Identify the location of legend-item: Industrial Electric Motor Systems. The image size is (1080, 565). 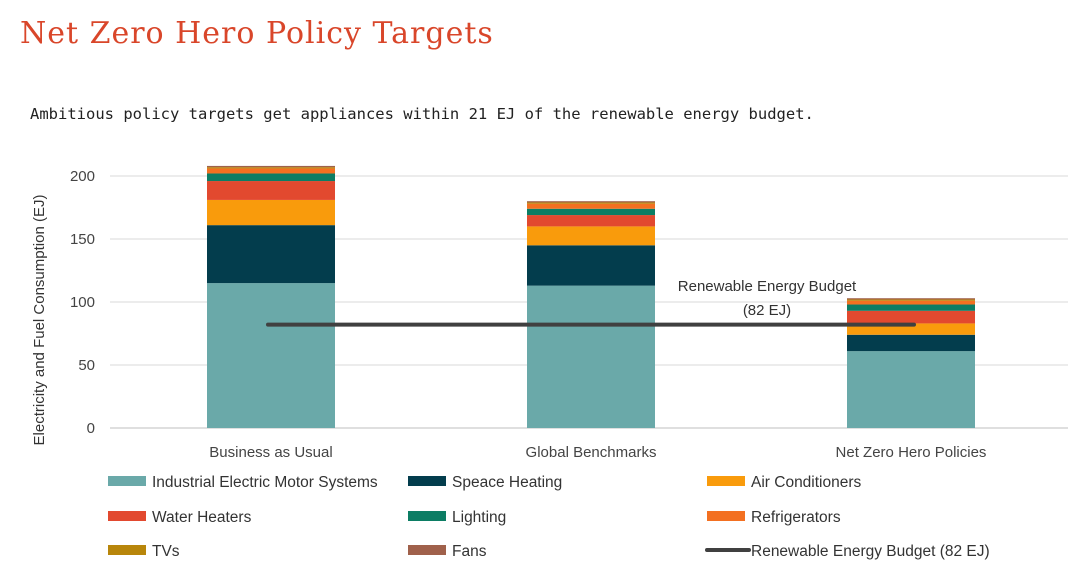
(243, 482).